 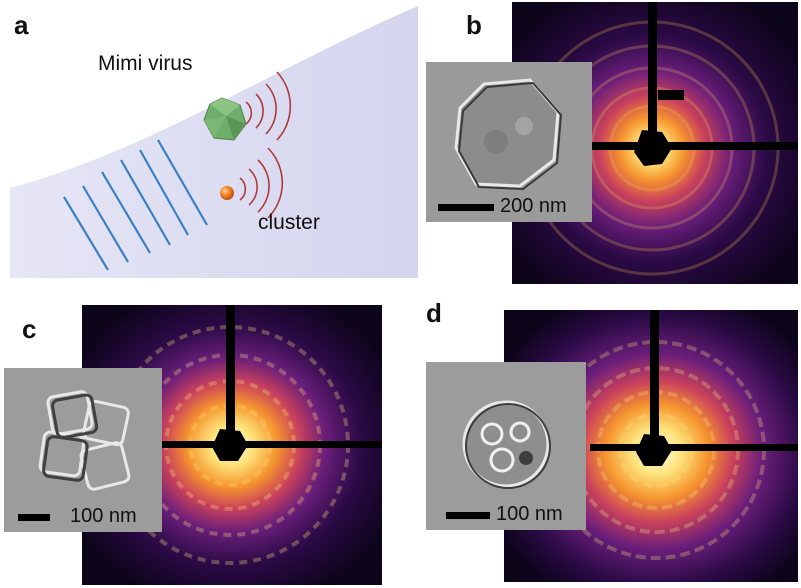 What do you see at coordinates (268, 106) in the screenshot?
I see `virus-scatter-arcs` at bounding box center [268, 106].